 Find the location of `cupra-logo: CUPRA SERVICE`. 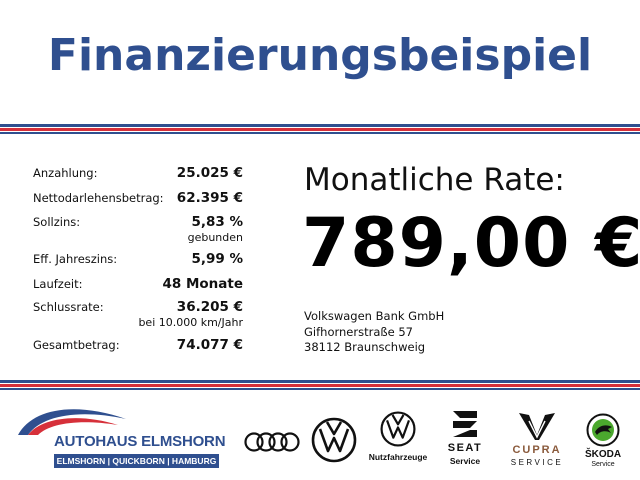

cupra-logo: CUPRA SERVICE is located at coordinates (537, 441).